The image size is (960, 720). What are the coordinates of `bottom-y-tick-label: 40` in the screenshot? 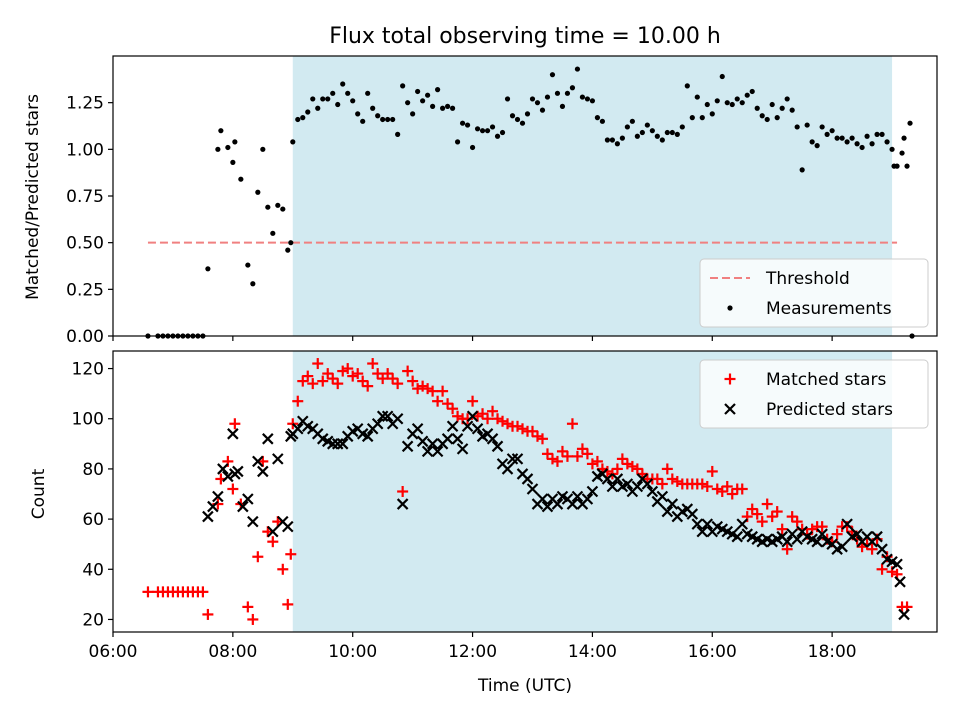 It's located at (93, 570).